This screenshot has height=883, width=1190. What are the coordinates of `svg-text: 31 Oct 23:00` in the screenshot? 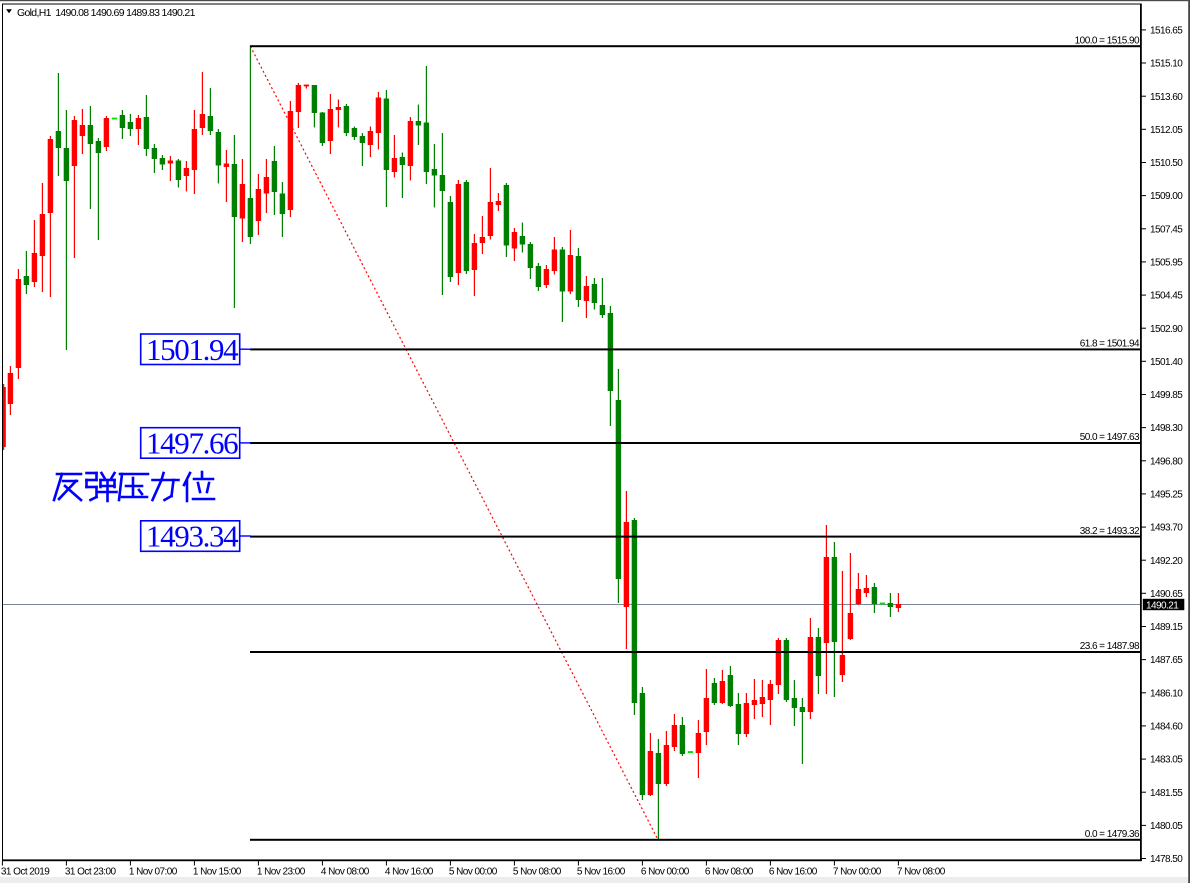 It's located at (91, 872).